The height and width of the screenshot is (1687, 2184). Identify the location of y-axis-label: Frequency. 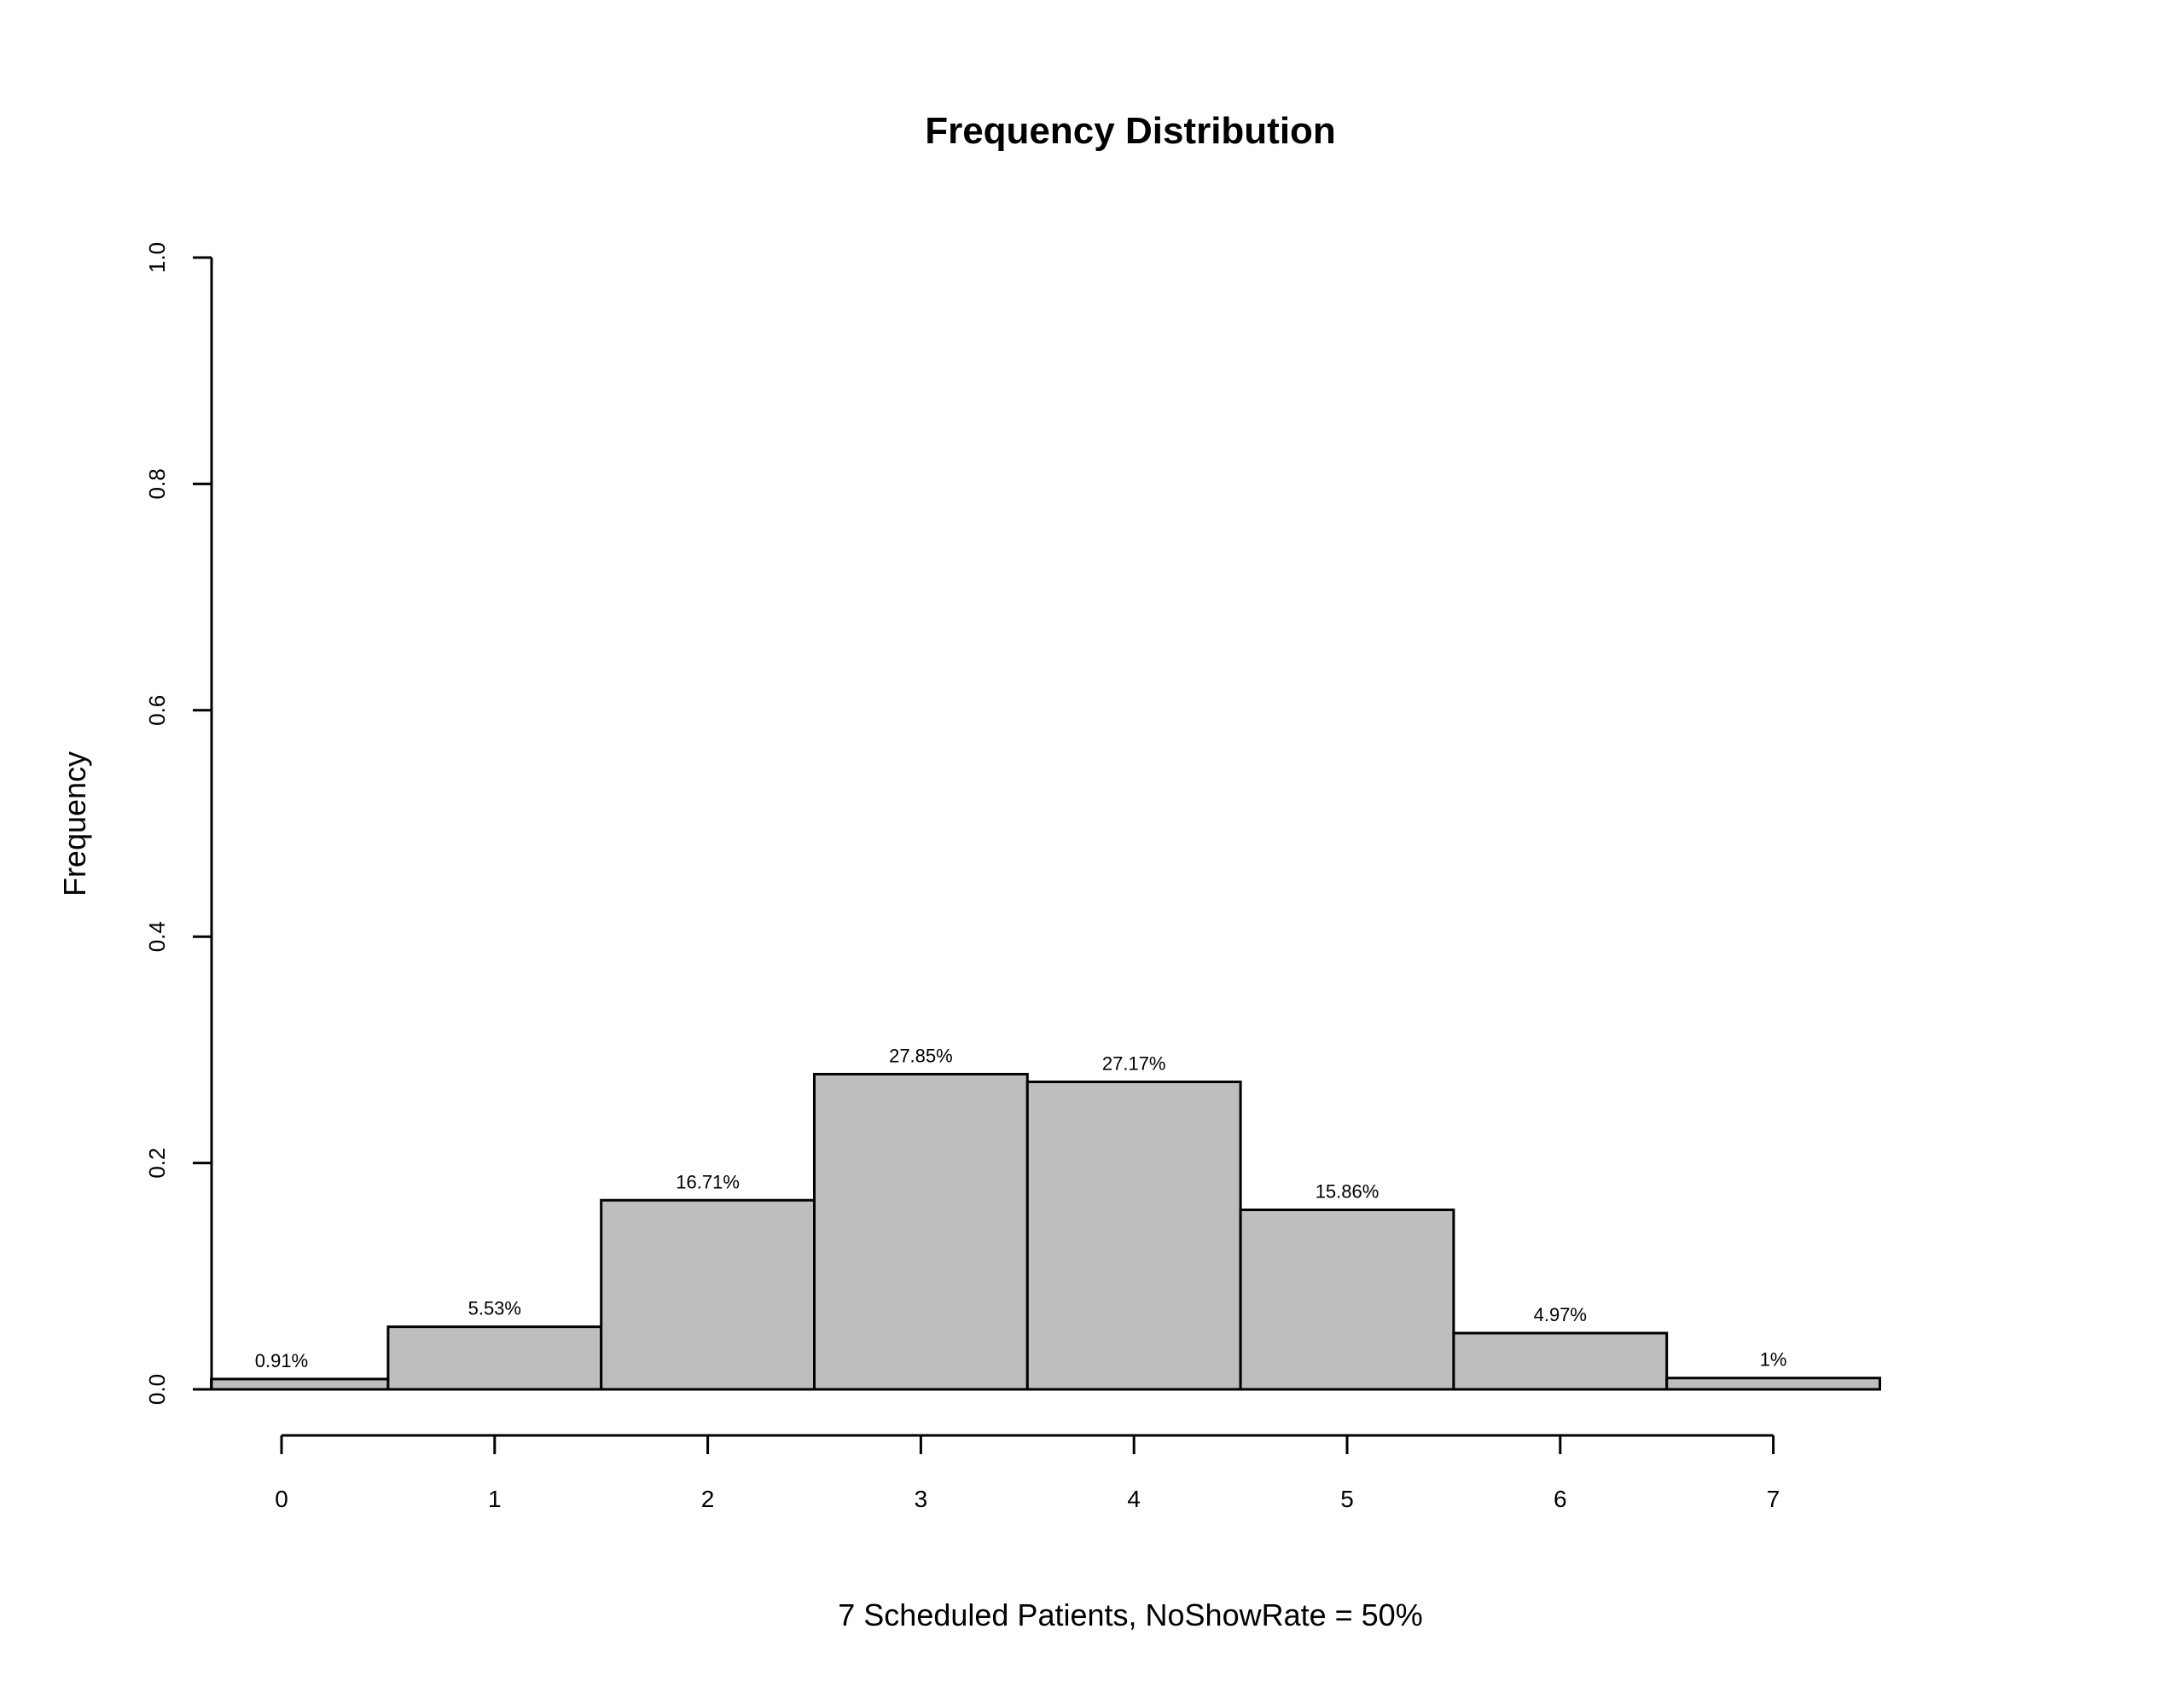
(74, 823).